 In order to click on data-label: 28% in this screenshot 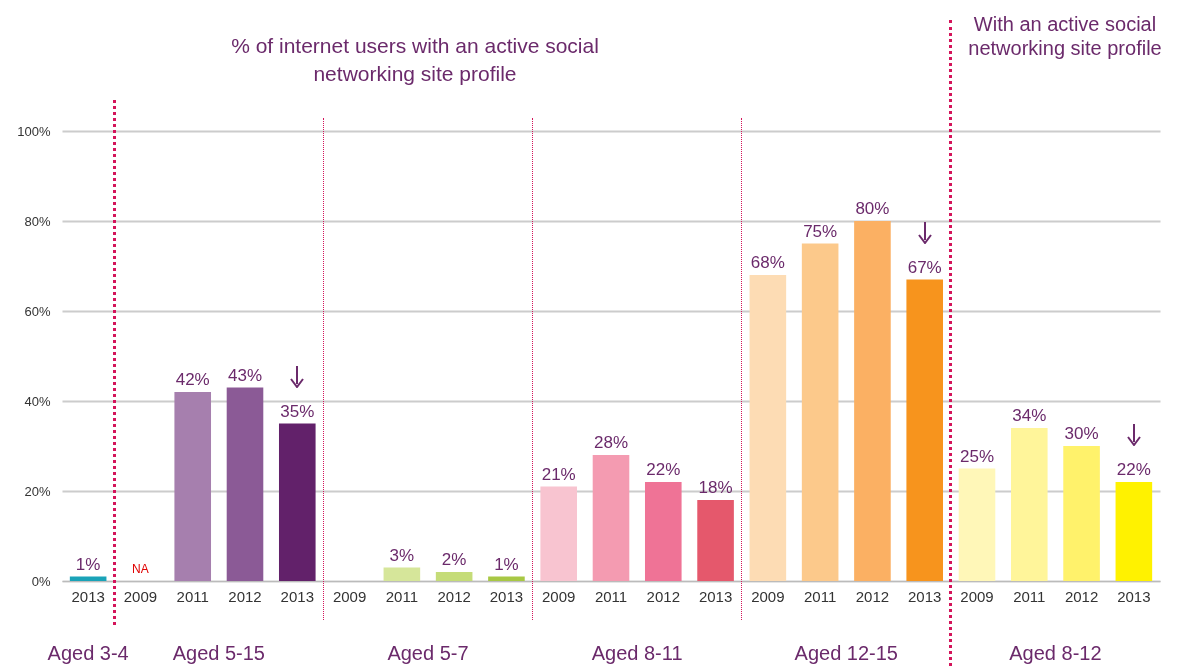, I will do `click(611, 442)`.